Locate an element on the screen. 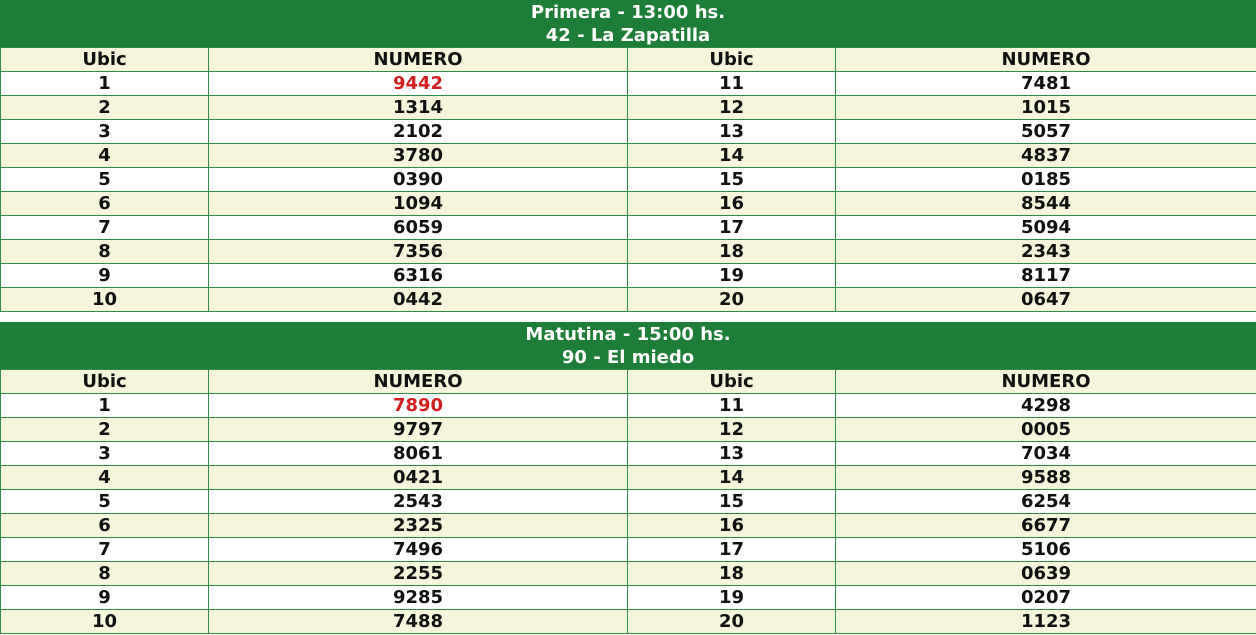  draw-header: Matutina - 15:00 hs. 90 - El miedo is located at coordinates (628, 345).